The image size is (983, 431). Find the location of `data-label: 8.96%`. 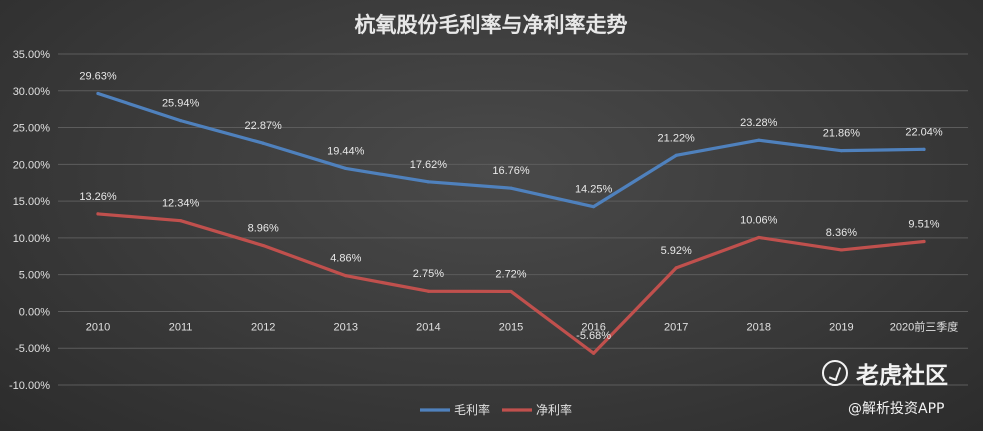

data-label: 8.96% is located at coordinates (263, 229).